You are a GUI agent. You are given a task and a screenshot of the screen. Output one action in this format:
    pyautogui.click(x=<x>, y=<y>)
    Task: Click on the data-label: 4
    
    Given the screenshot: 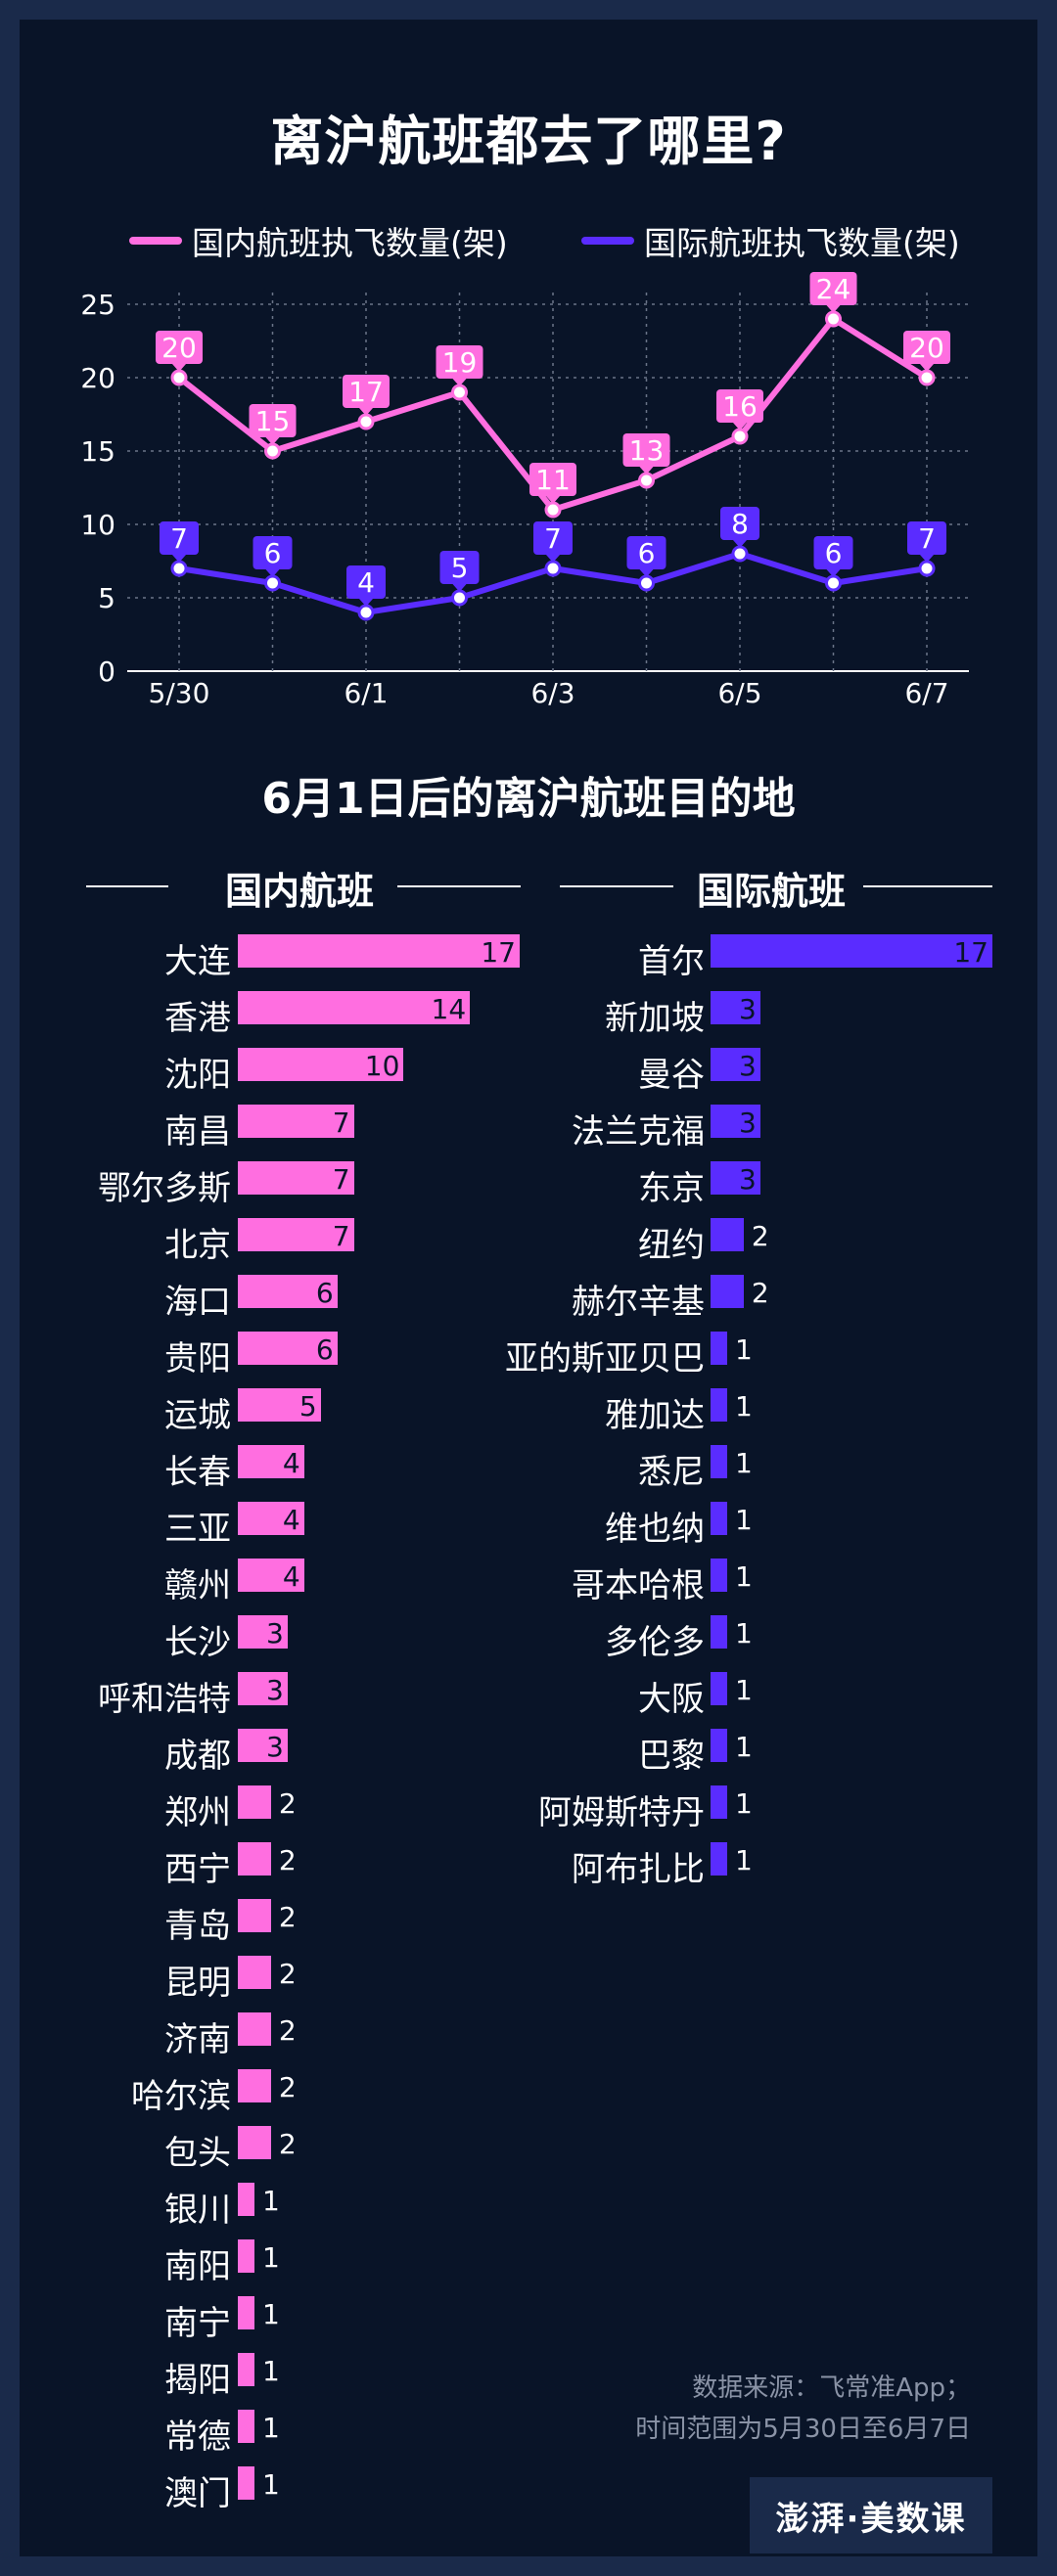 What is the action you would take?
    pyautogui.click(x=366, y=582)
    